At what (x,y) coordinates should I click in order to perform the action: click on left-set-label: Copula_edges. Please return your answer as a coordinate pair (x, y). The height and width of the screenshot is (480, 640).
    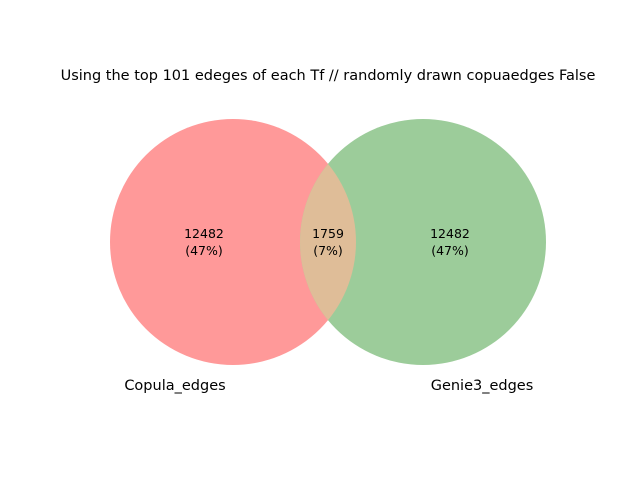
    Looking at the image, I should click on (174, 386).